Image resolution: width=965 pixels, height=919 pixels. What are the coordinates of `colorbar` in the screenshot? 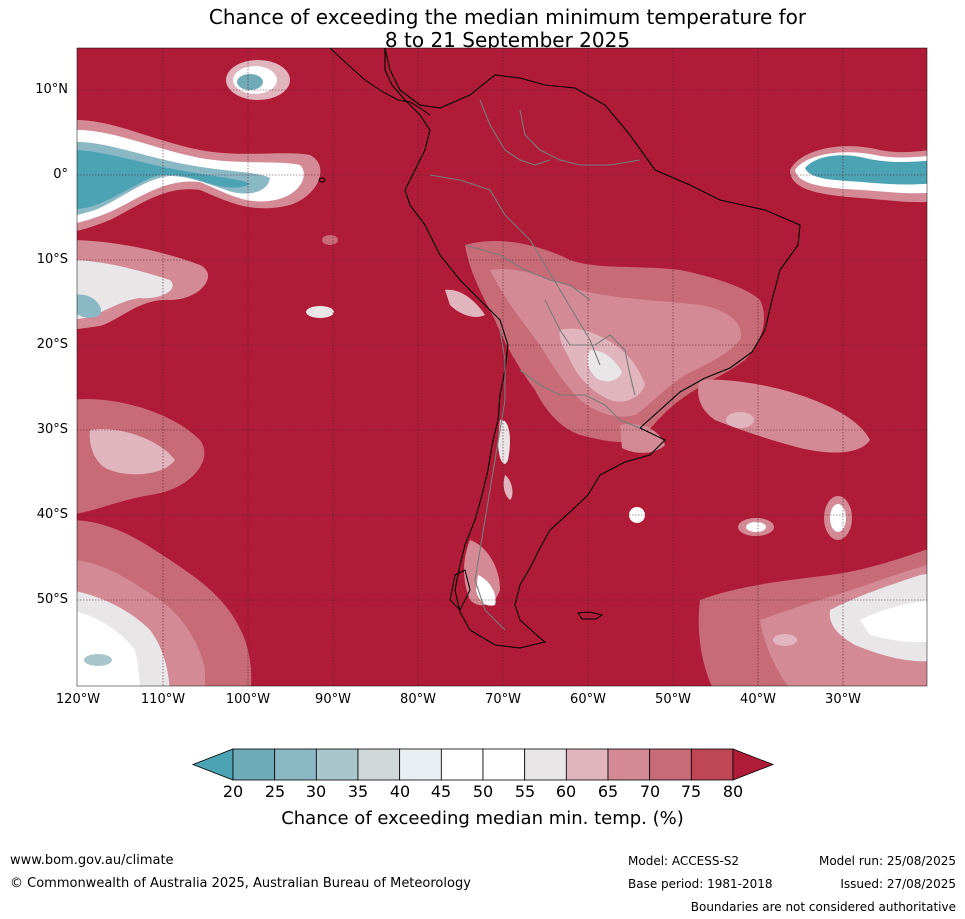 It's located at (483, 764).